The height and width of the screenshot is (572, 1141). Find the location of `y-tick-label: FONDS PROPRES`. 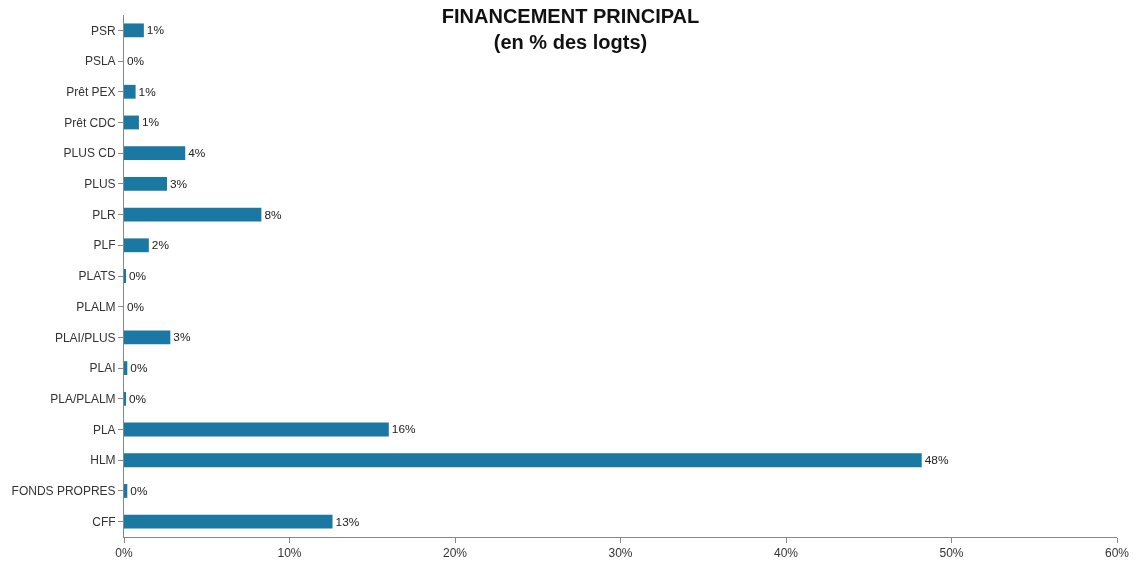

y-tick-label: FONDS PROPRES is located at coordinates (63, 491).